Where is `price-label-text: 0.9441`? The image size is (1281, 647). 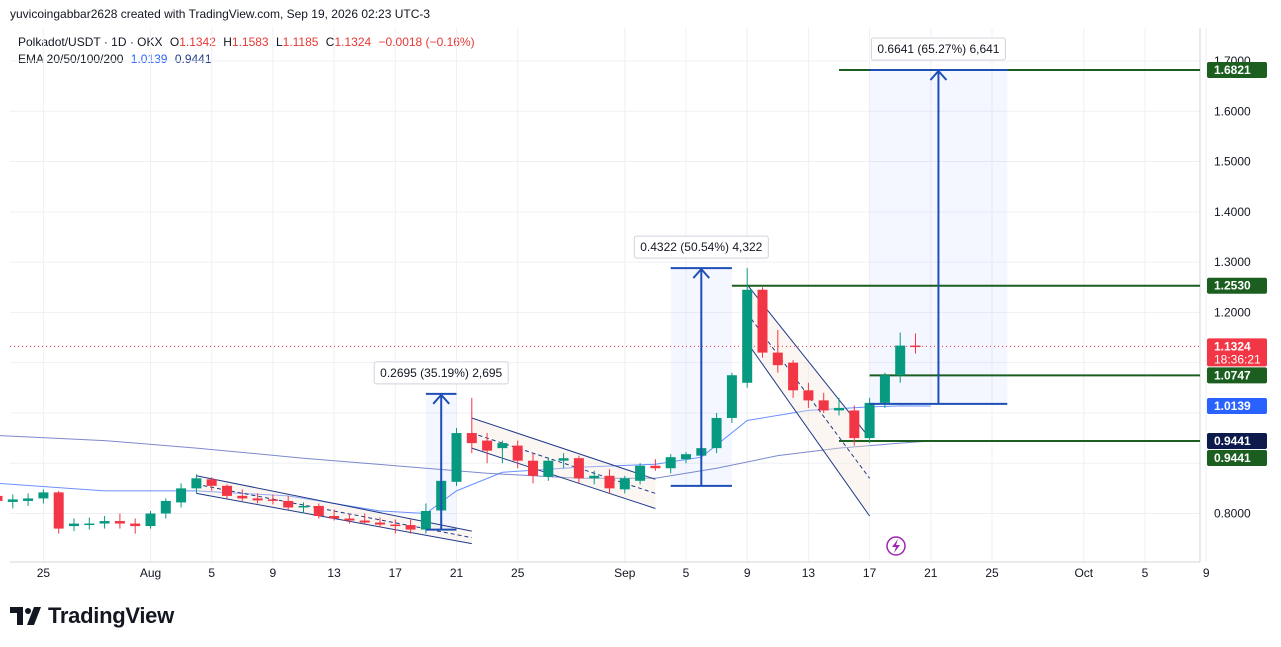 price-label-text: 0.9441 is located at coordinates (1232, 441).